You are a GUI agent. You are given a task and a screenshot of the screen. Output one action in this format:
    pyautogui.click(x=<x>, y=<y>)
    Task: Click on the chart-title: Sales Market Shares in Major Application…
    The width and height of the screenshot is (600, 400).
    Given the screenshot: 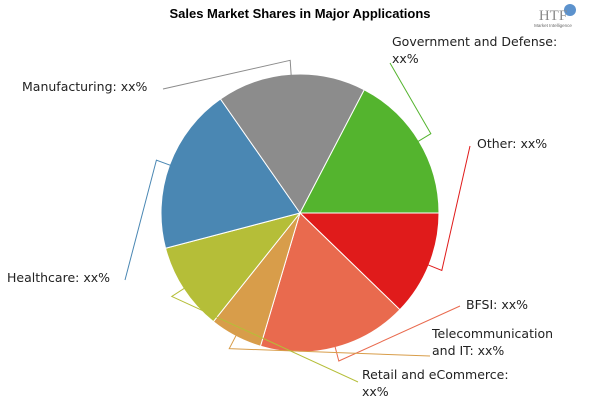 What is the action you would take?
    pyautogui.click(x=299, y=13)
    